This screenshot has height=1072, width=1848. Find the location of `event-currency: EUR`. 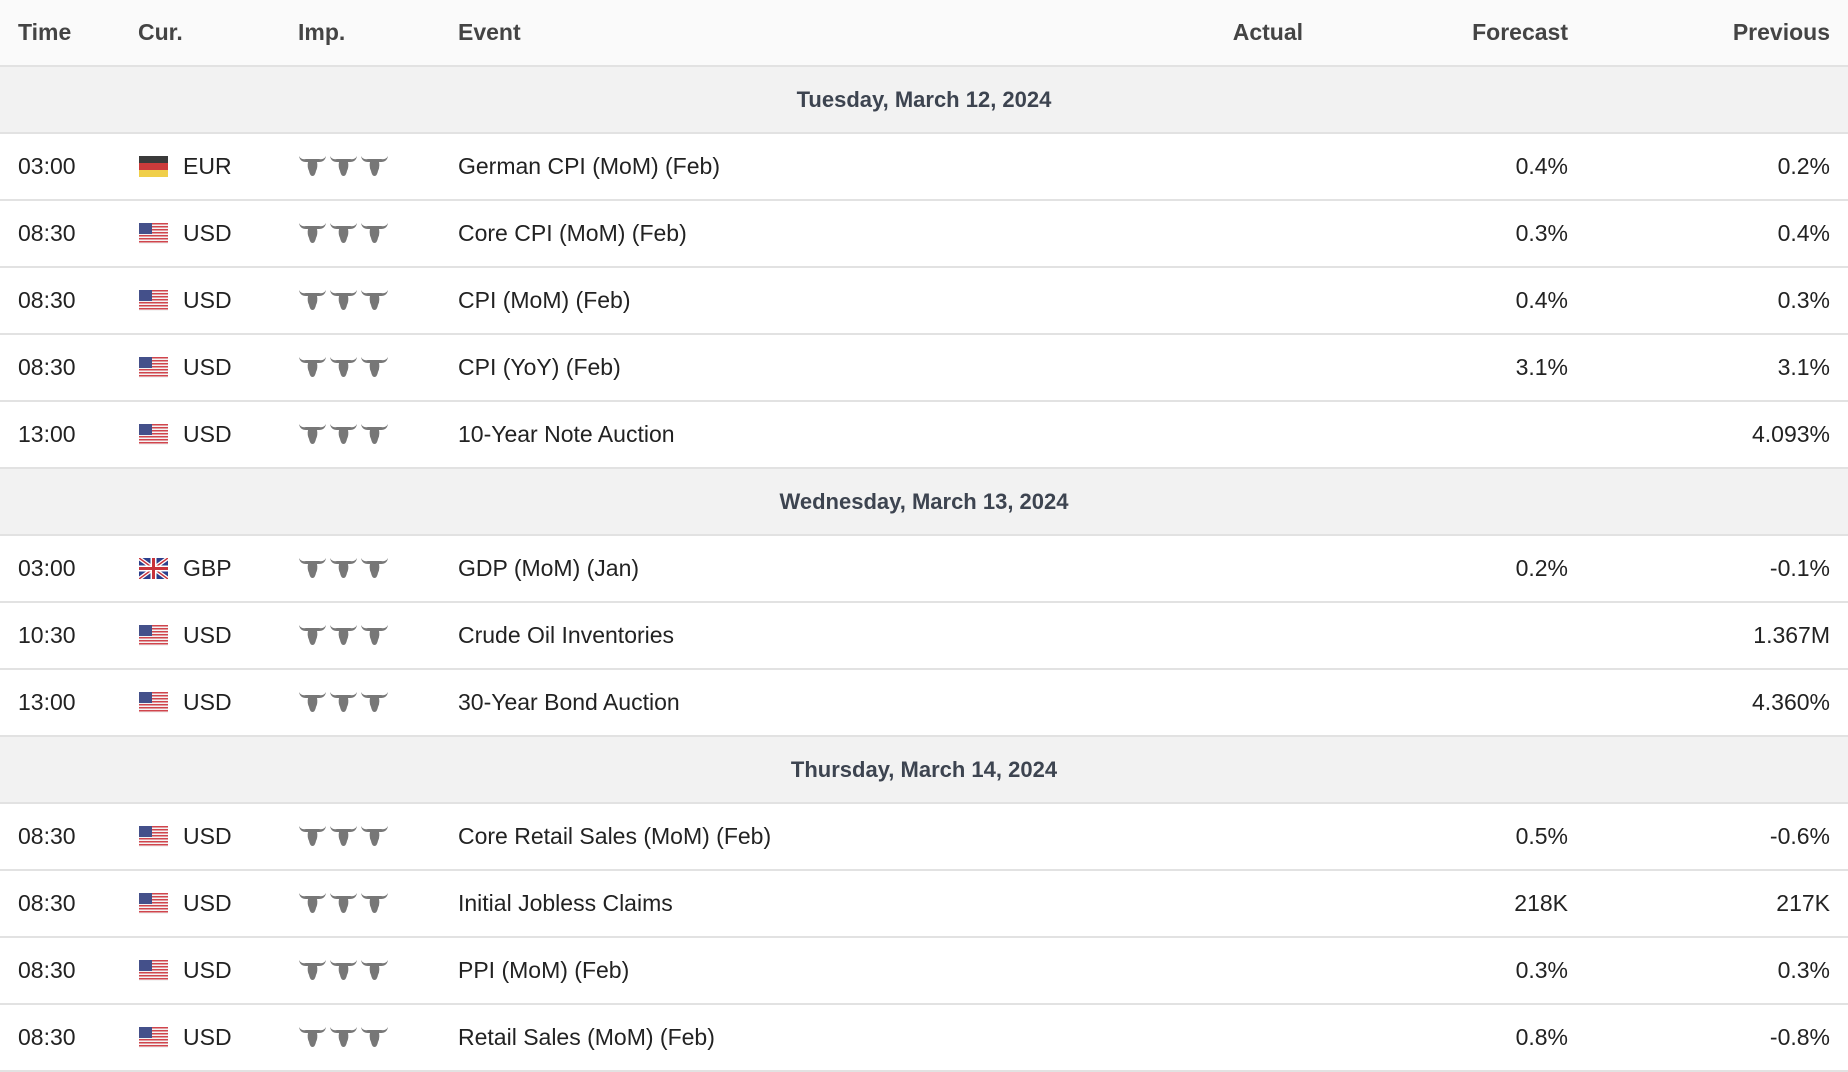

event-currency: EUR is located at coordinates (207, 166).